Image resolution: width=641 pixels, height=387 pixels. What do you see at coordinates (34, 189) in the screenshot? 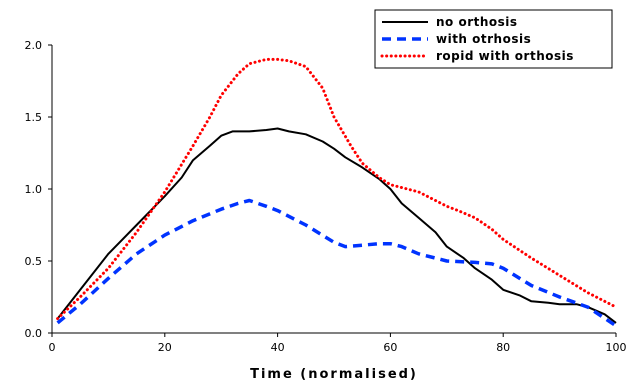
I see `y-tick-label: 1.0` at bounding box center [34, 189].